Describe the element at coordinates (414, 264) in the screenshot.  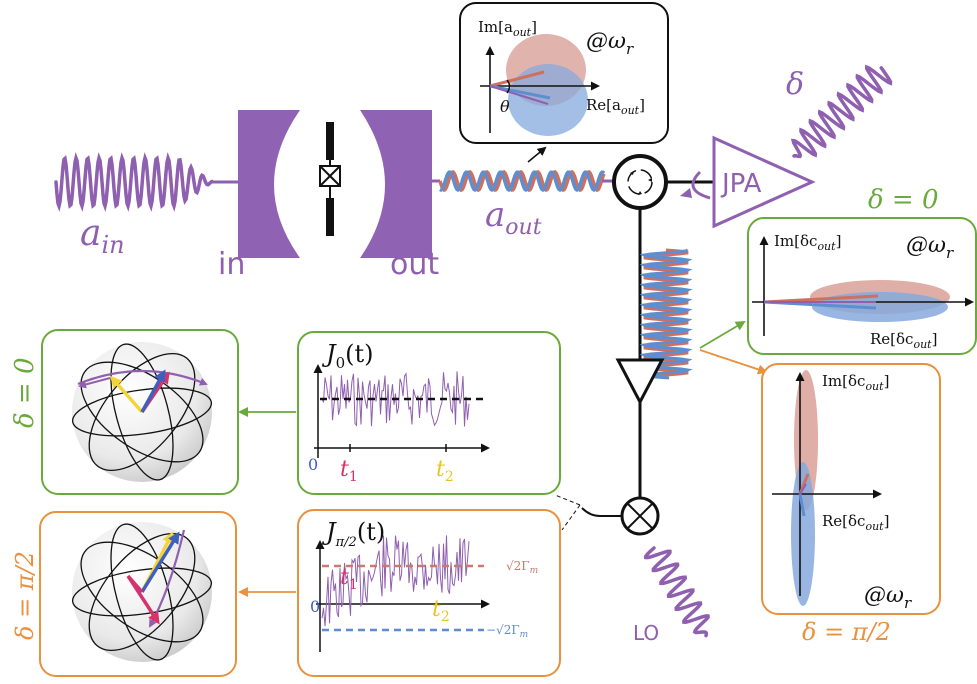
I see `out-label: out` at that location.